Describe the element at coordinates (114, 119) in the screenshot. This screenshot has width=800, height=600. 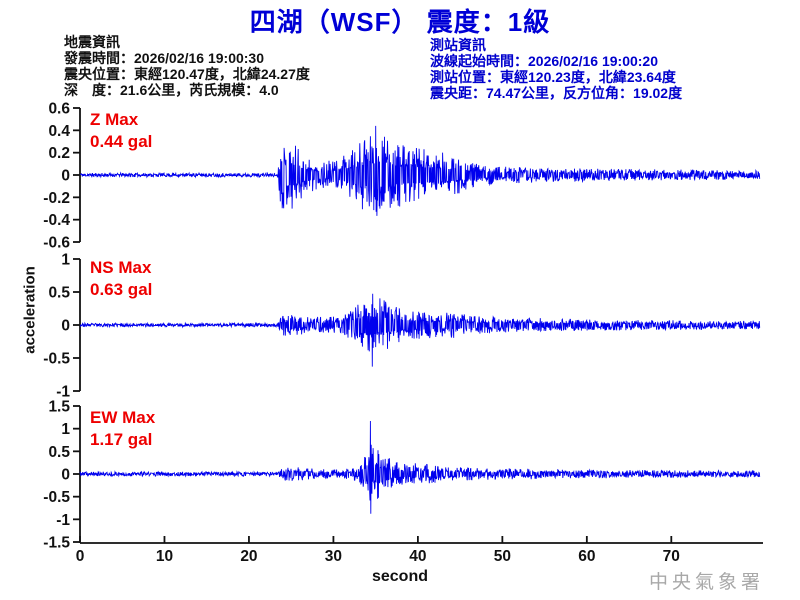
I see `z-max-title: Z Max` at that location.